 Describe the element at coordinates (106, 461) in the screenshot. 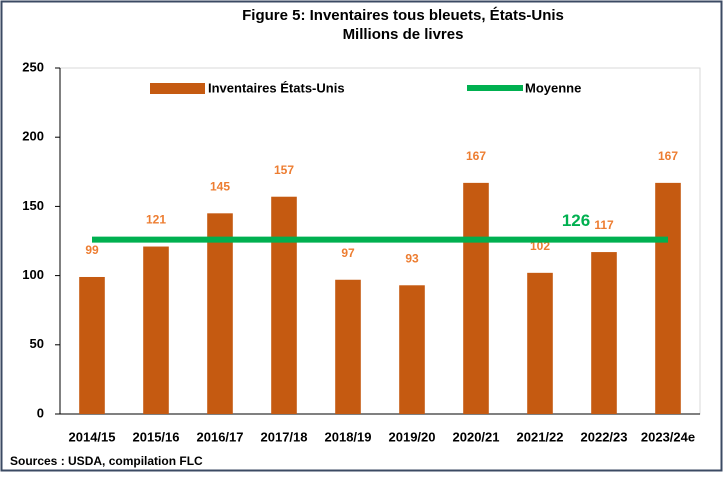

I see `source-note: Sources : USDA, compilation FLC` at that location.